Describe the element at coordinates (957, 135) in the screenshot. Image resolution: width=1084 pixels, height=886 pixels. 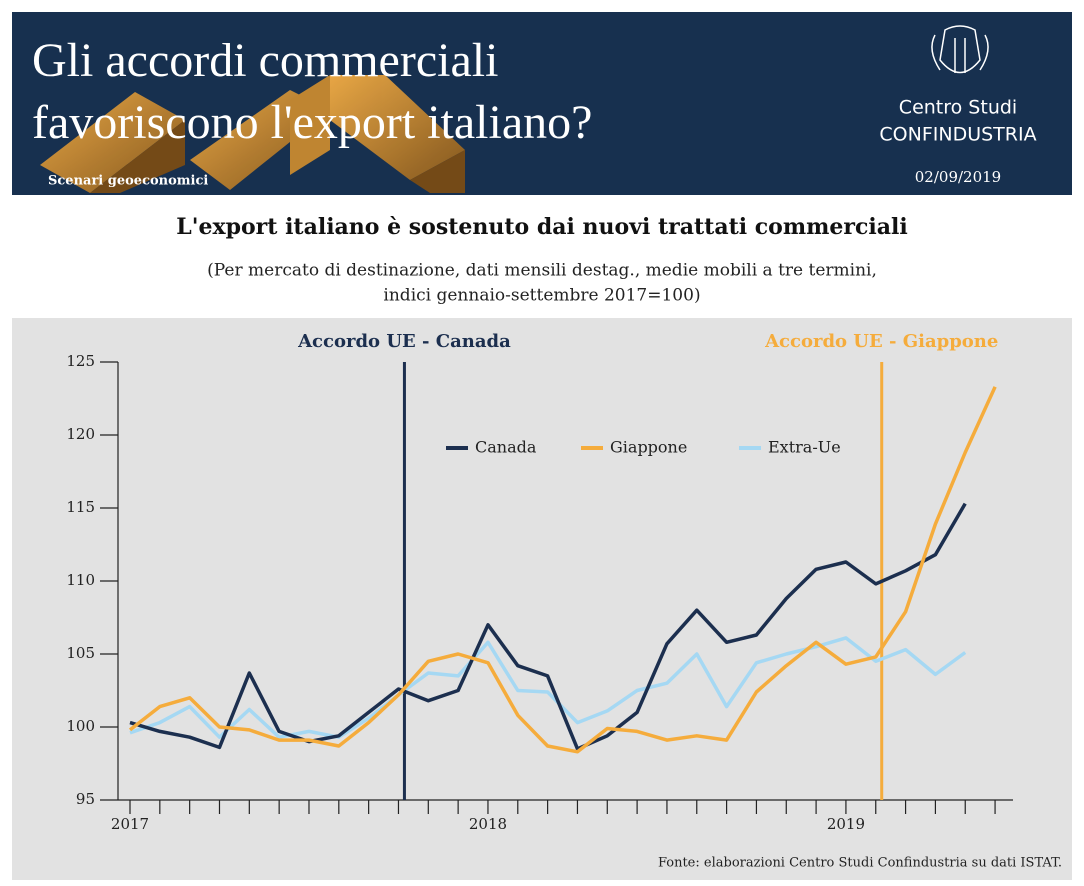
I see `logo-text: CONFINDUSTRIA` at that location.